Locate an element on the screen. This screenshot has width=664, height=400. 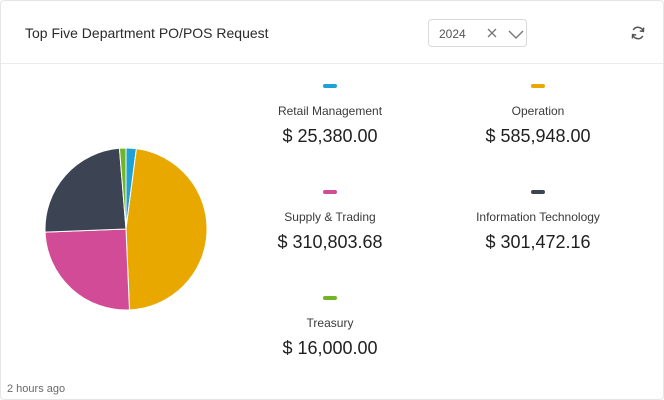
year-select: 2024 is located at coordinates (477, 33).